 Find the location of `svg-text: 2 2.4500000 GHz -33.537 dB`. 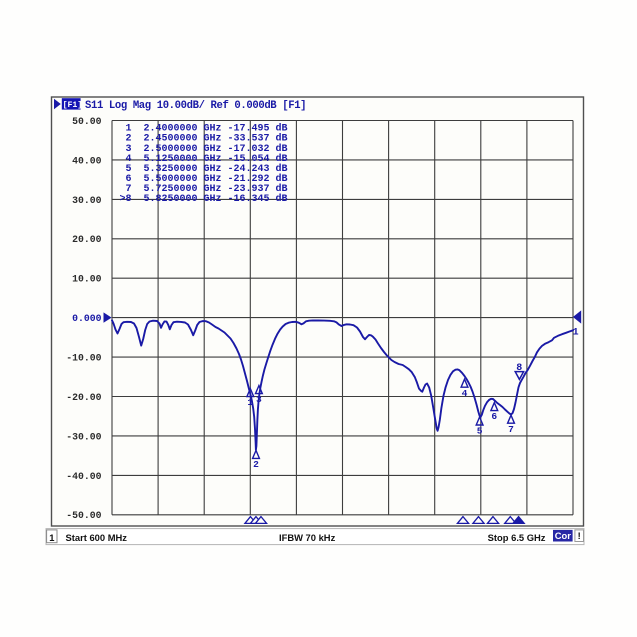

svg-text: 2 2.4500000 GHz -33.537 dB is located at coordinates (201, 139).